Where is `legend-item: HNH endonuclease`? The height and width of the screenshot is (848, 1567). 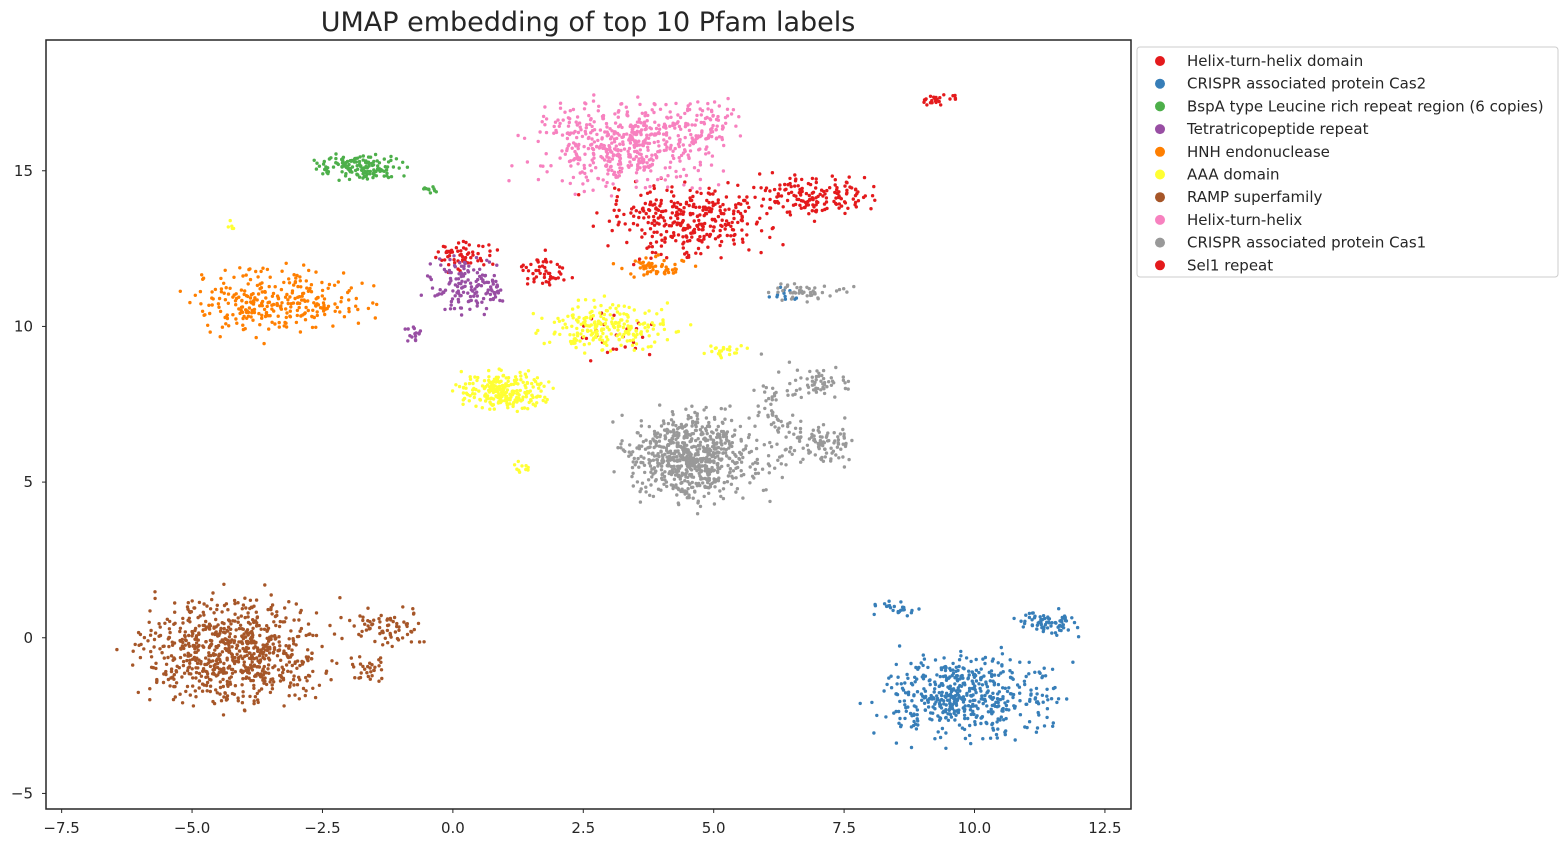
legend-item: HNH endonuclease is located at coordinates (1242, 152).